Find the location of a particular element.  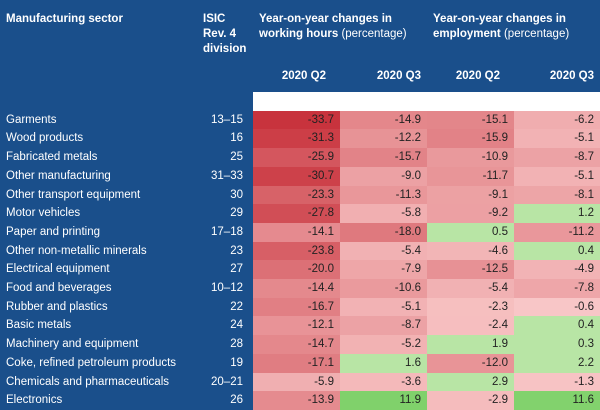

hours-q2-cell: -23.8 is located at coordinates (296, 251).